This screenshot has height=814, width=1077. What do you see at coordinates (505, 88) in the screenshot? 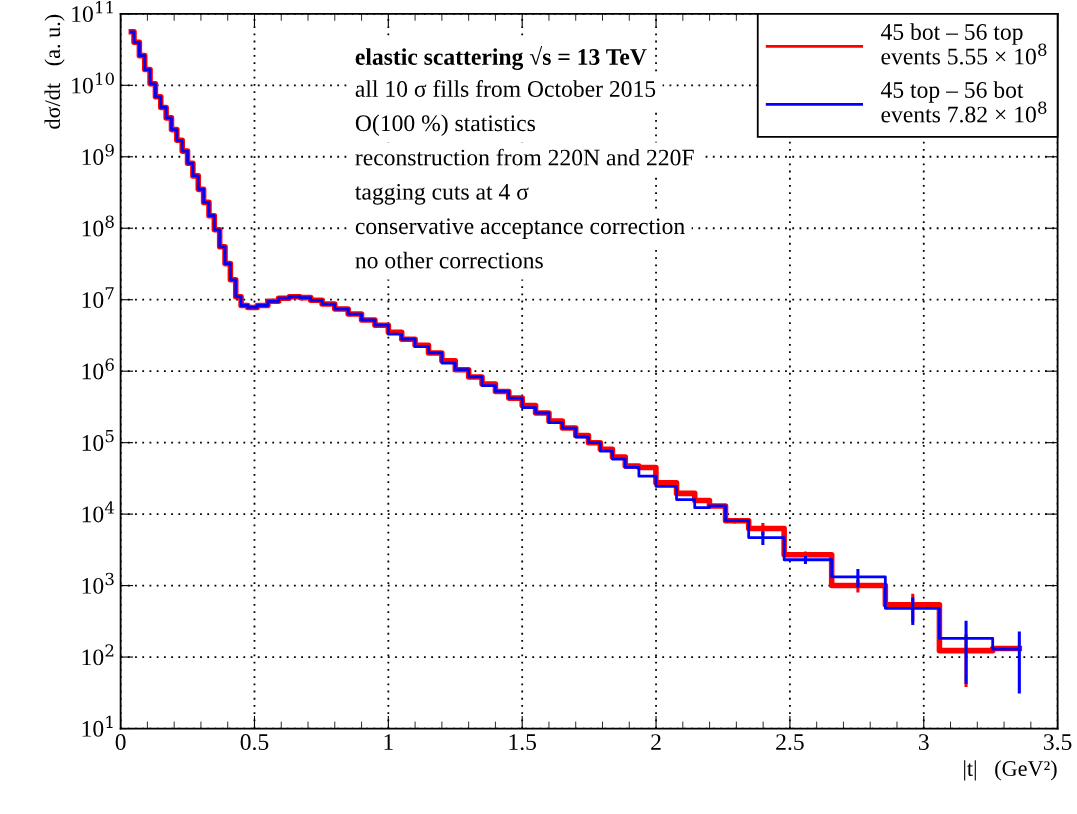
I see `annotation: all 10 σ fills from October 2015` at bounding box center [505, 88].